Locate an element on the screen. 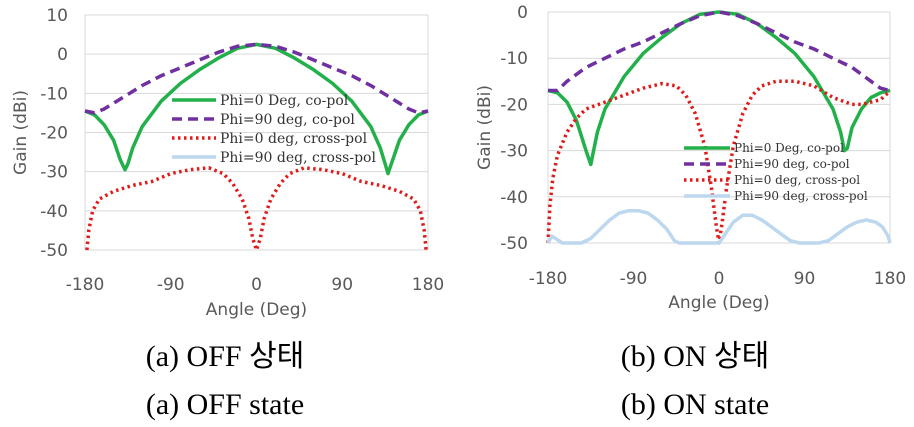  caption-korean: (b) ON 상태 is located at coordinates (695, 356).